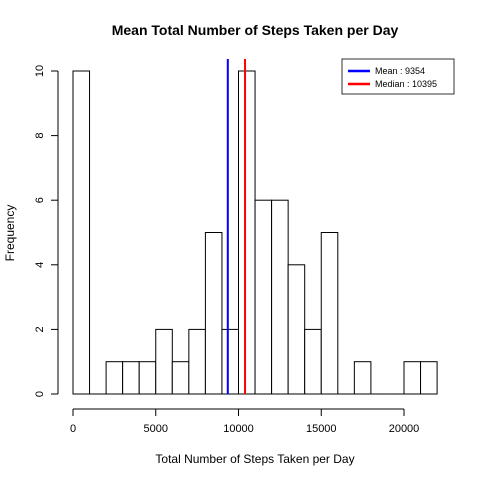 The image size is (480, 480). Describe the element at coordinates (254, 459) in the screenshot. I see `x-axis-label: Total Number of Steps Taken per Day` at that location.